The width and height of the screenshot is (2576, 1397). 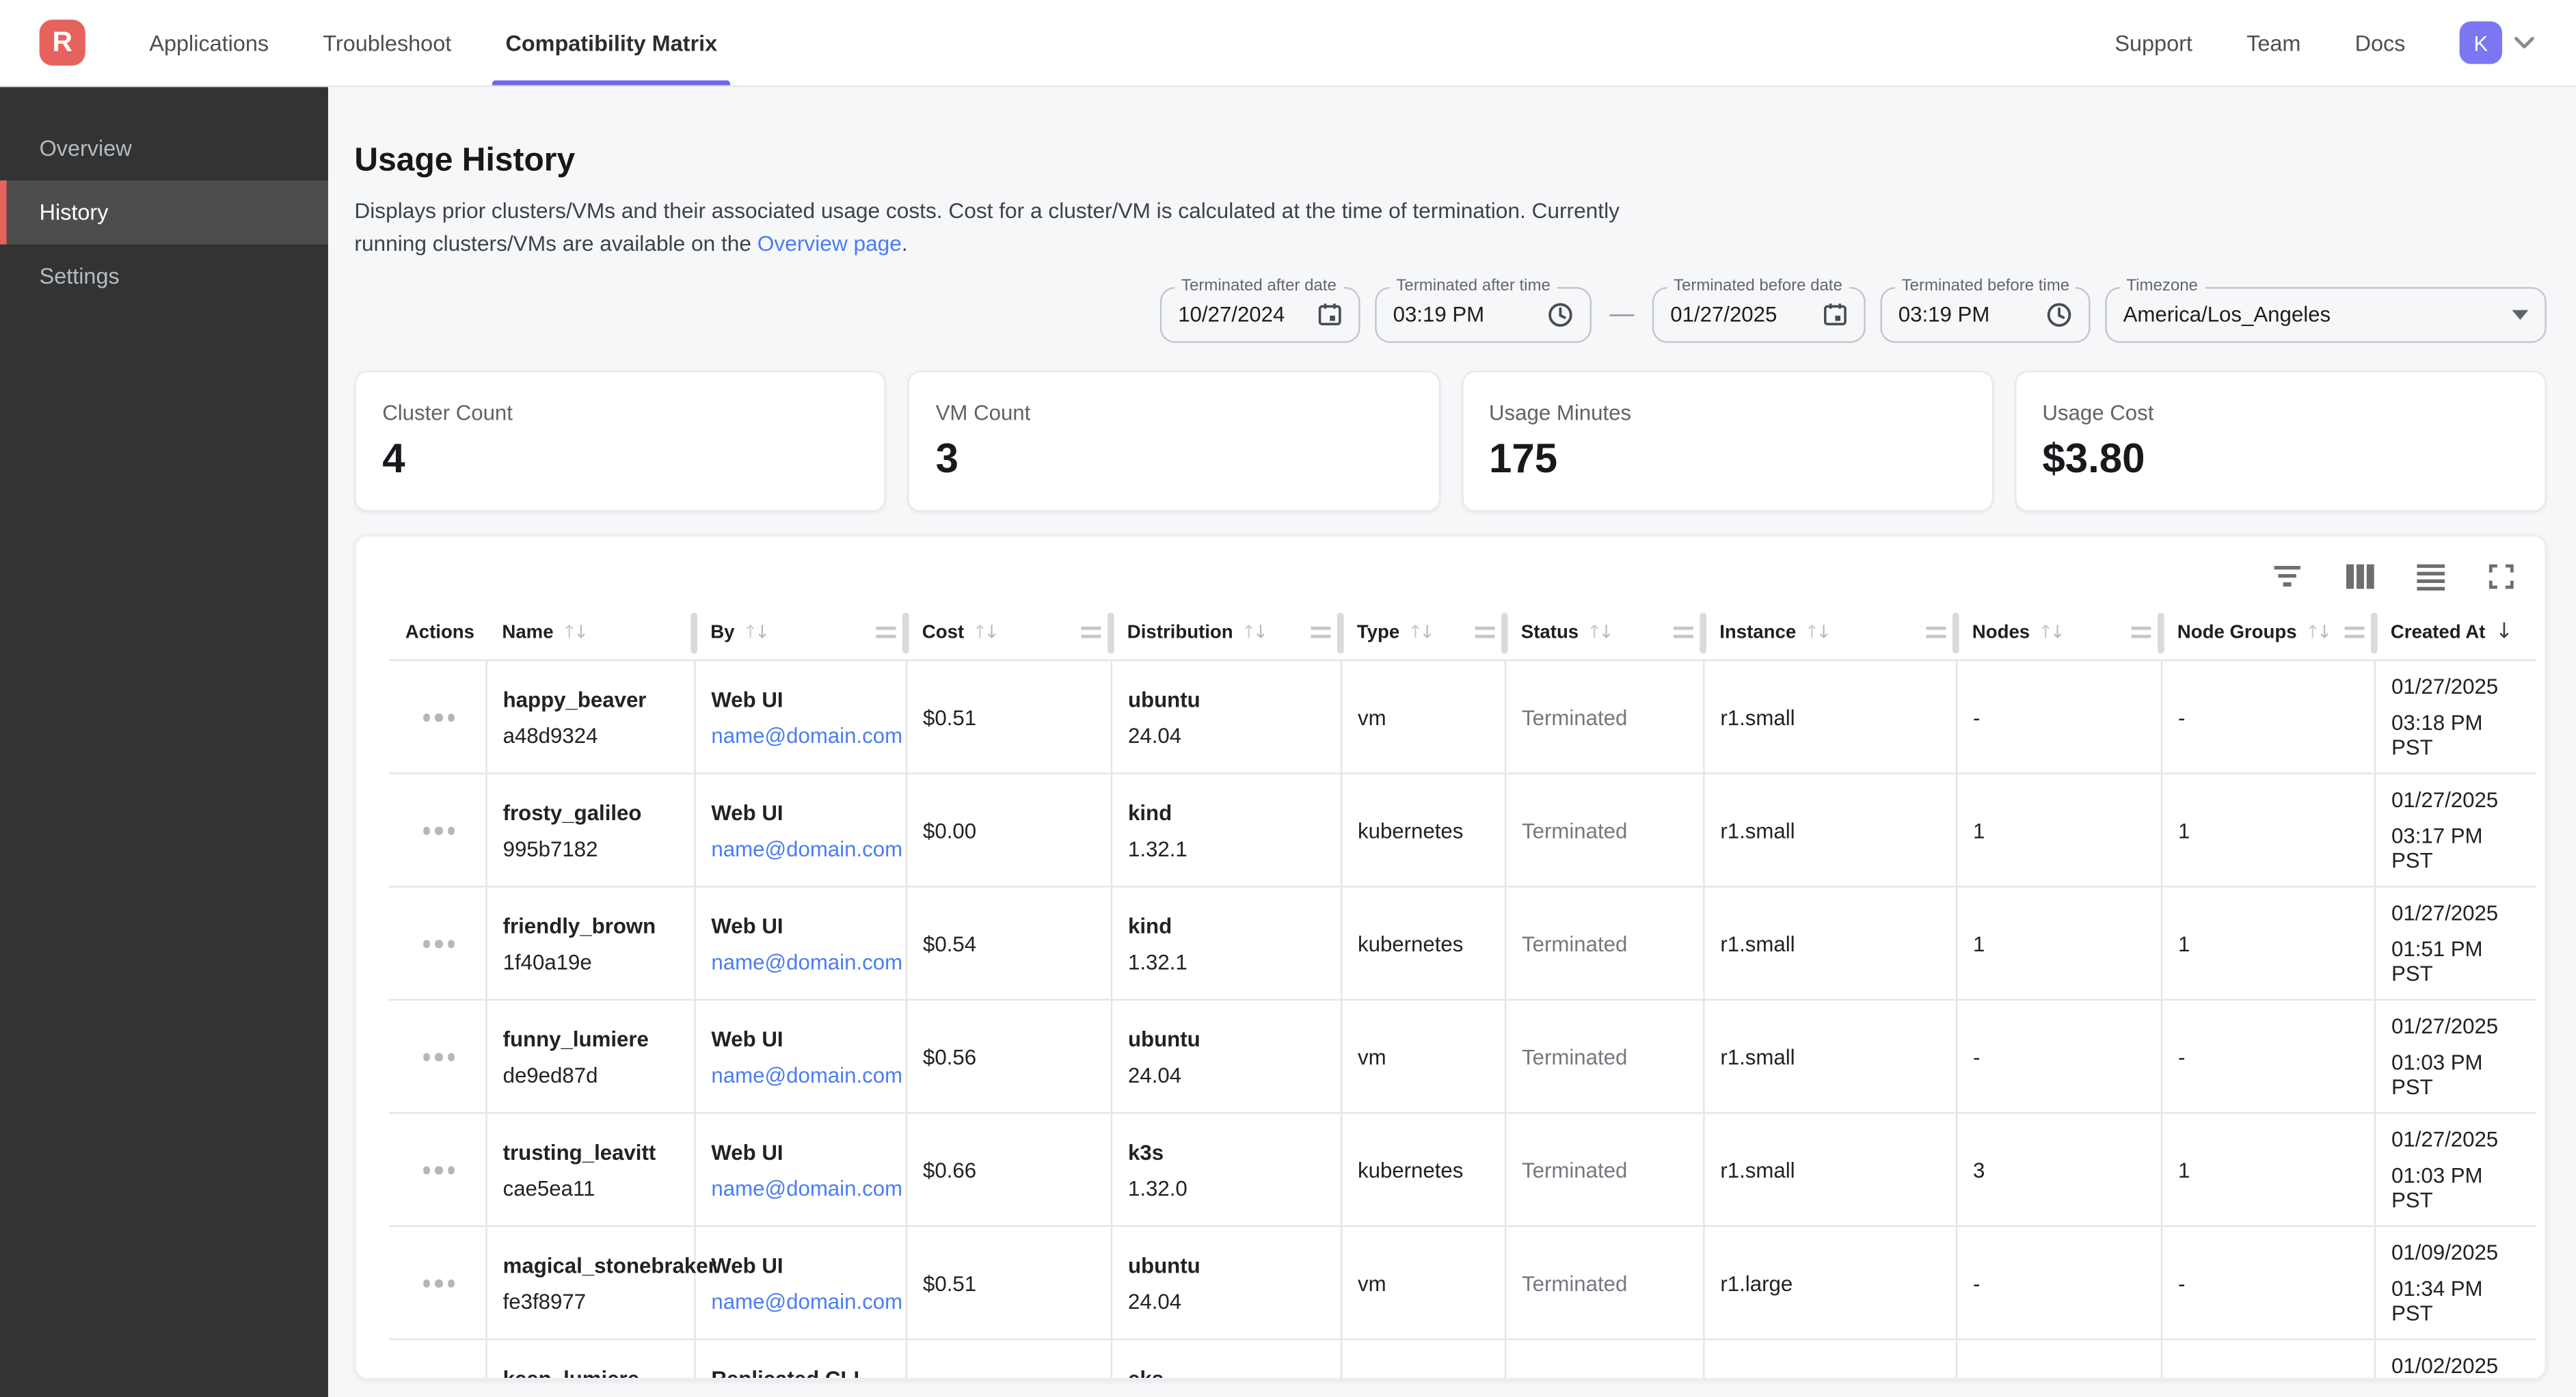 I want to click on column-header: By ↑↓, so click(x=801, y=633).